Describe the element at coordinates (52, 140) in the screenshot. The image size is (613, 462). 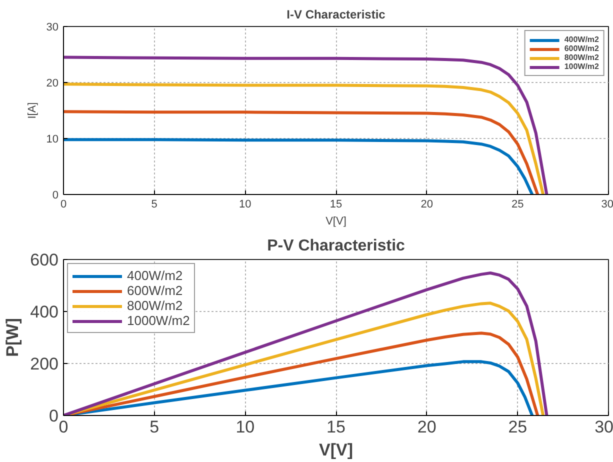
I see `y-tick-label: 10` at that location.